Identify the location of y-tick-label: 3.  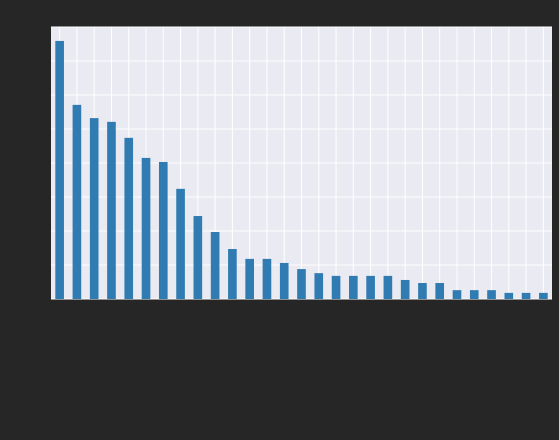
(42, 197).